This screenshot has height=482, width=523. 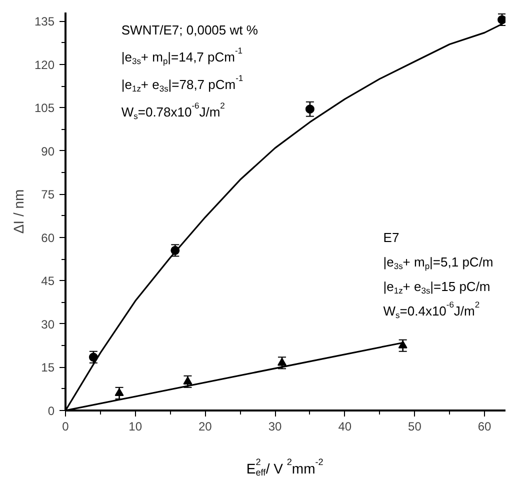 I want to click on y-tick-label: 90, so click(x=48, y=151).